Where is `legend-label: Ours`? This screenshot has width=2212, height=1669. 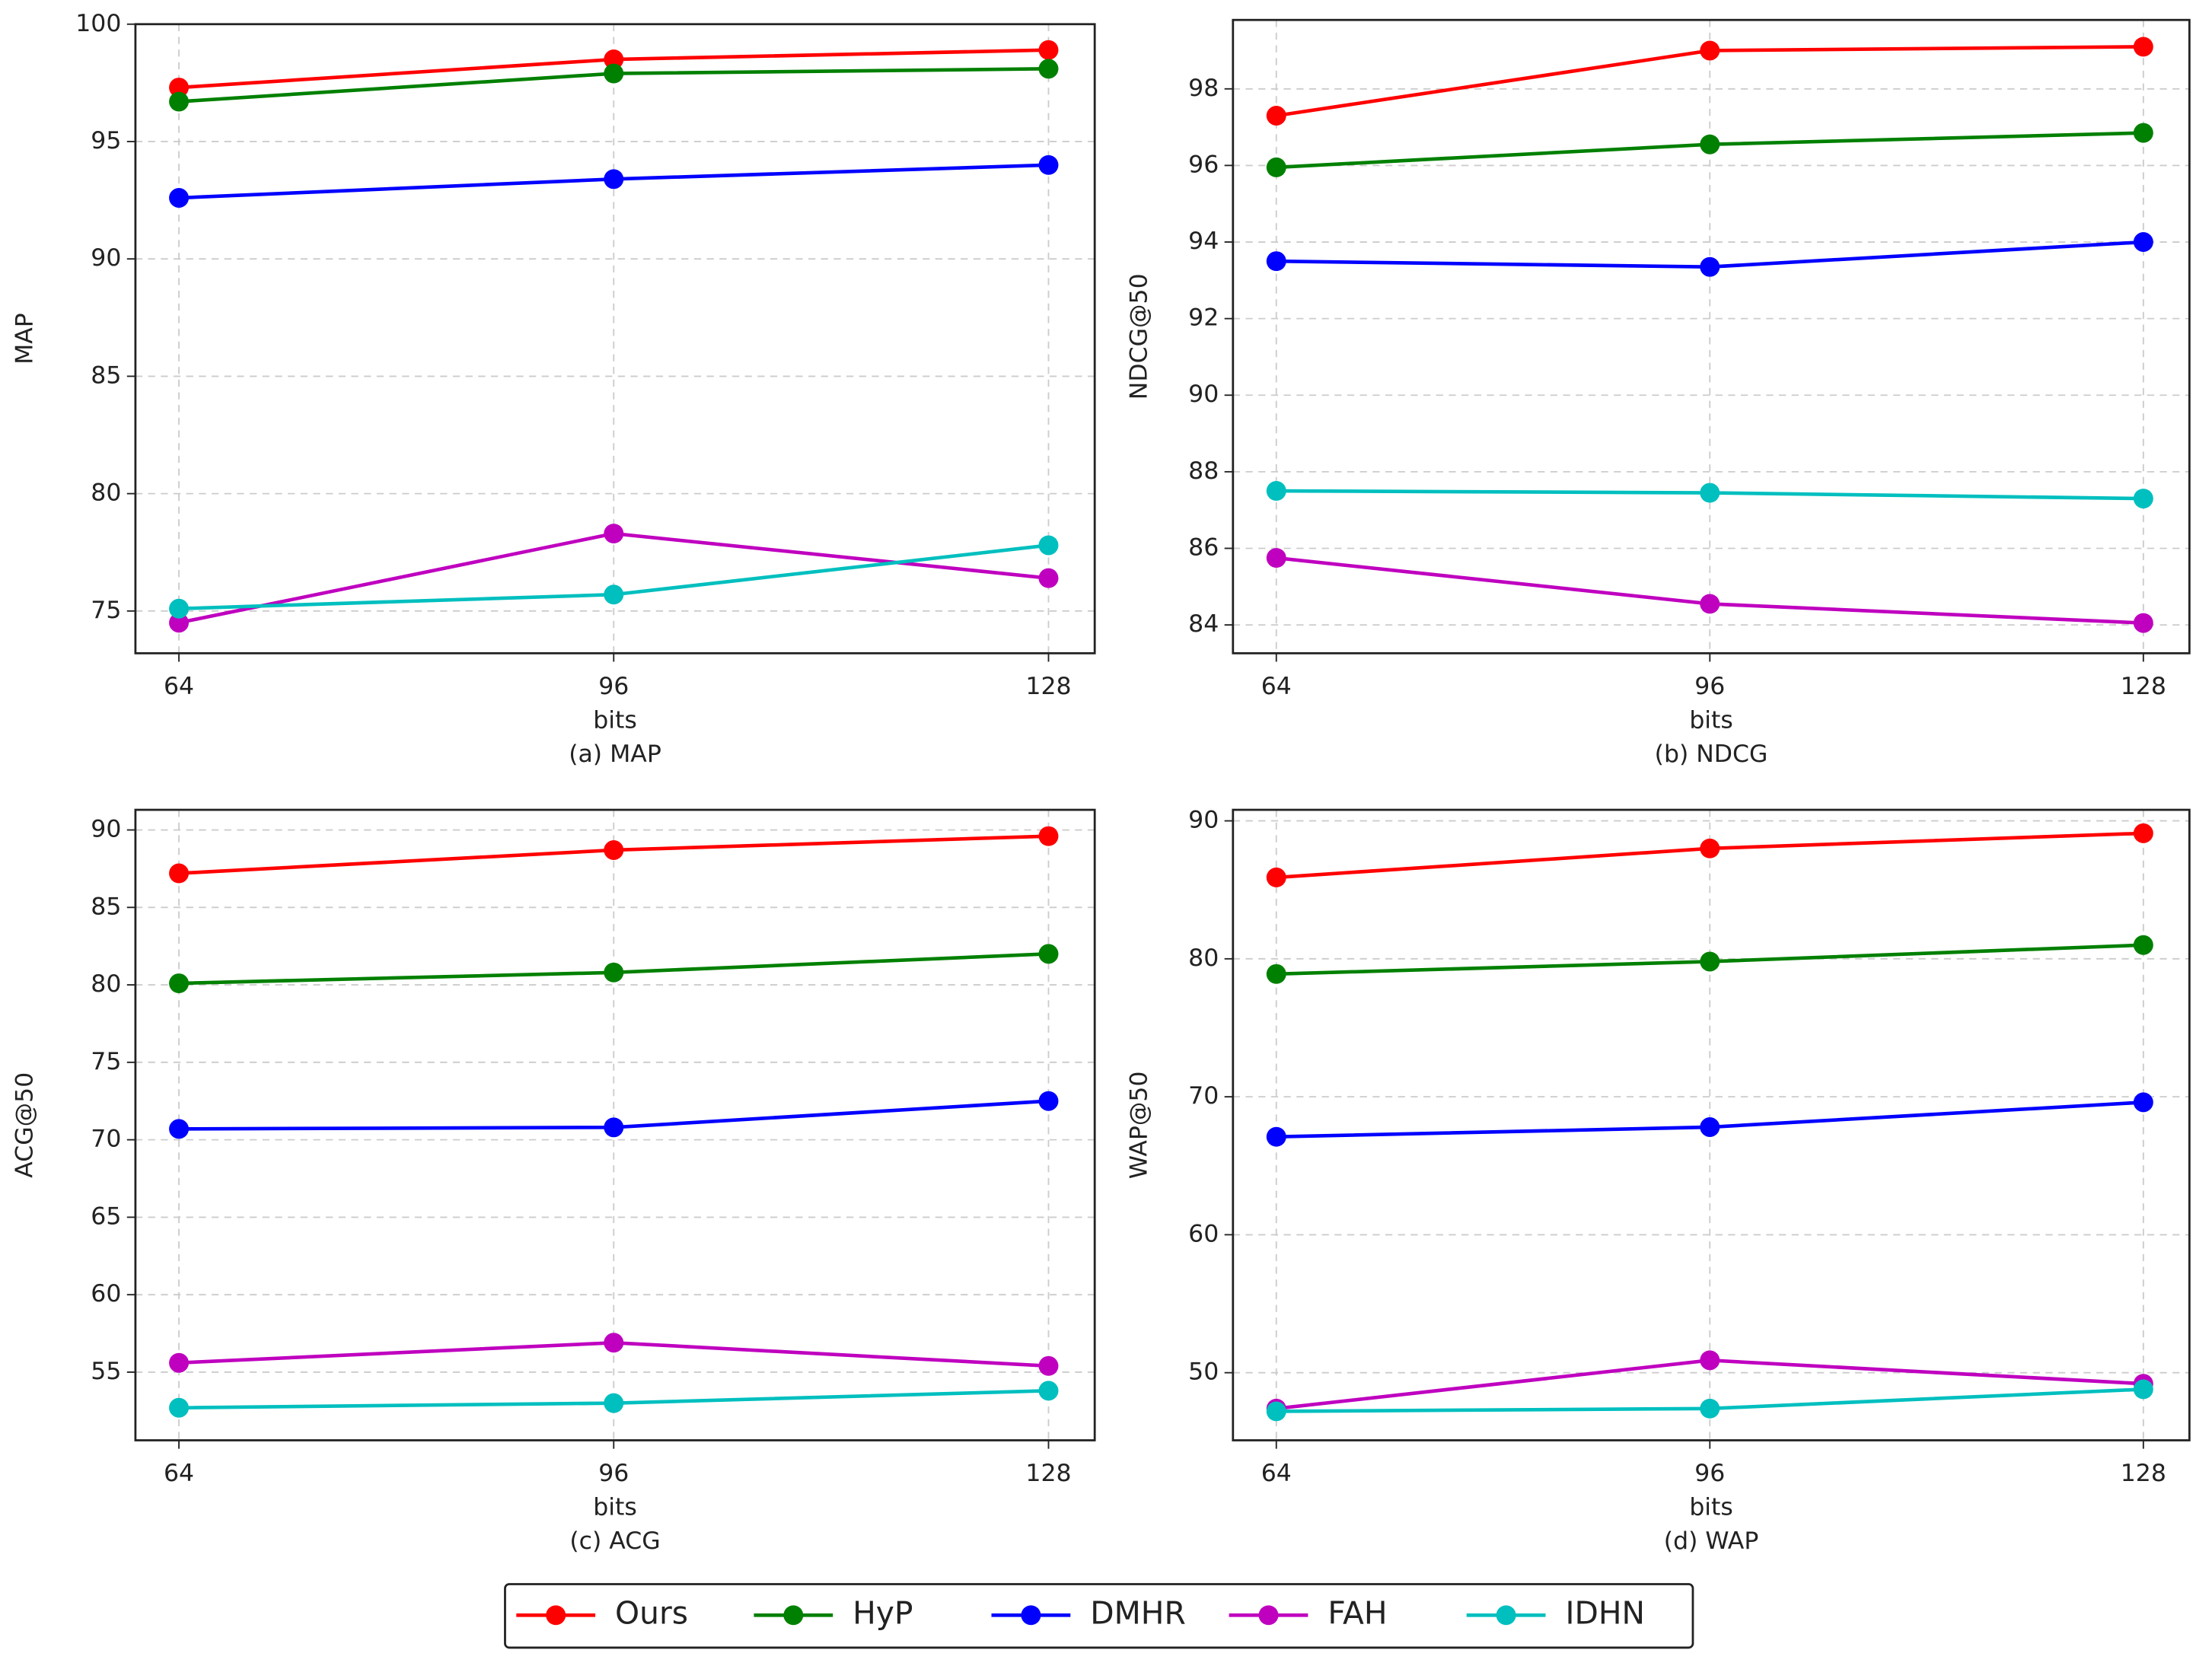
legend-label: Ours is located at coordinates (651, 1612).